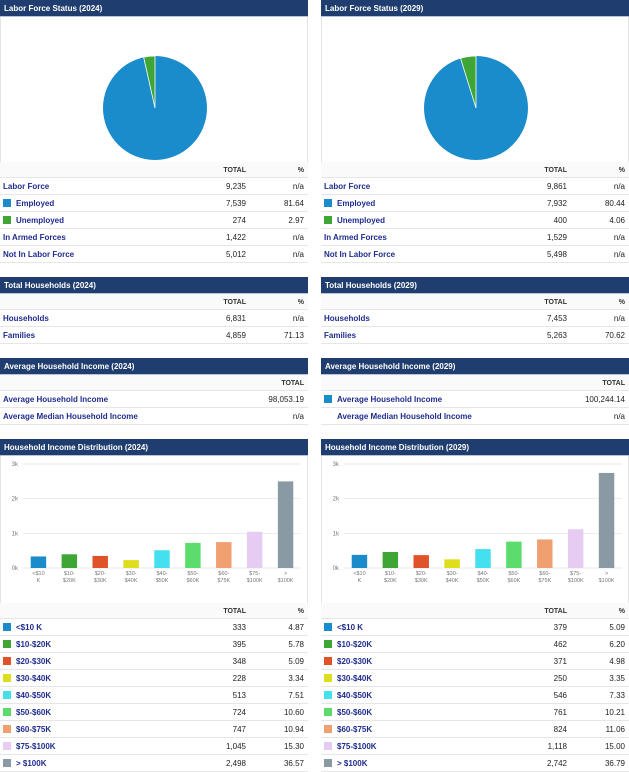 The width and height of the screenshot is (629, 772). What do you see at coordinates (475, 318) in the screenshot?
I see `row-households: Households 7,453 n/a` at bounding box center [475, 318].